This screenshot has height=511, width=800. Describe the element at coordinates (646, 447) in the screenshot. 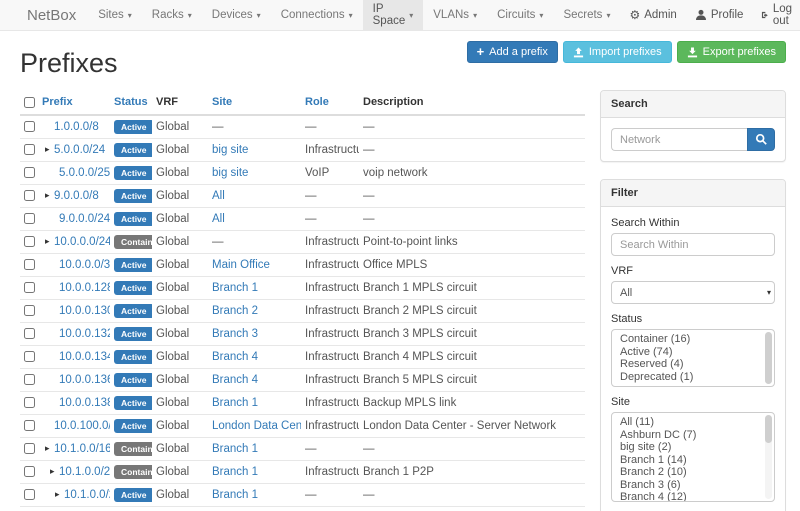

I see `site-option: big site (2)` at that location.